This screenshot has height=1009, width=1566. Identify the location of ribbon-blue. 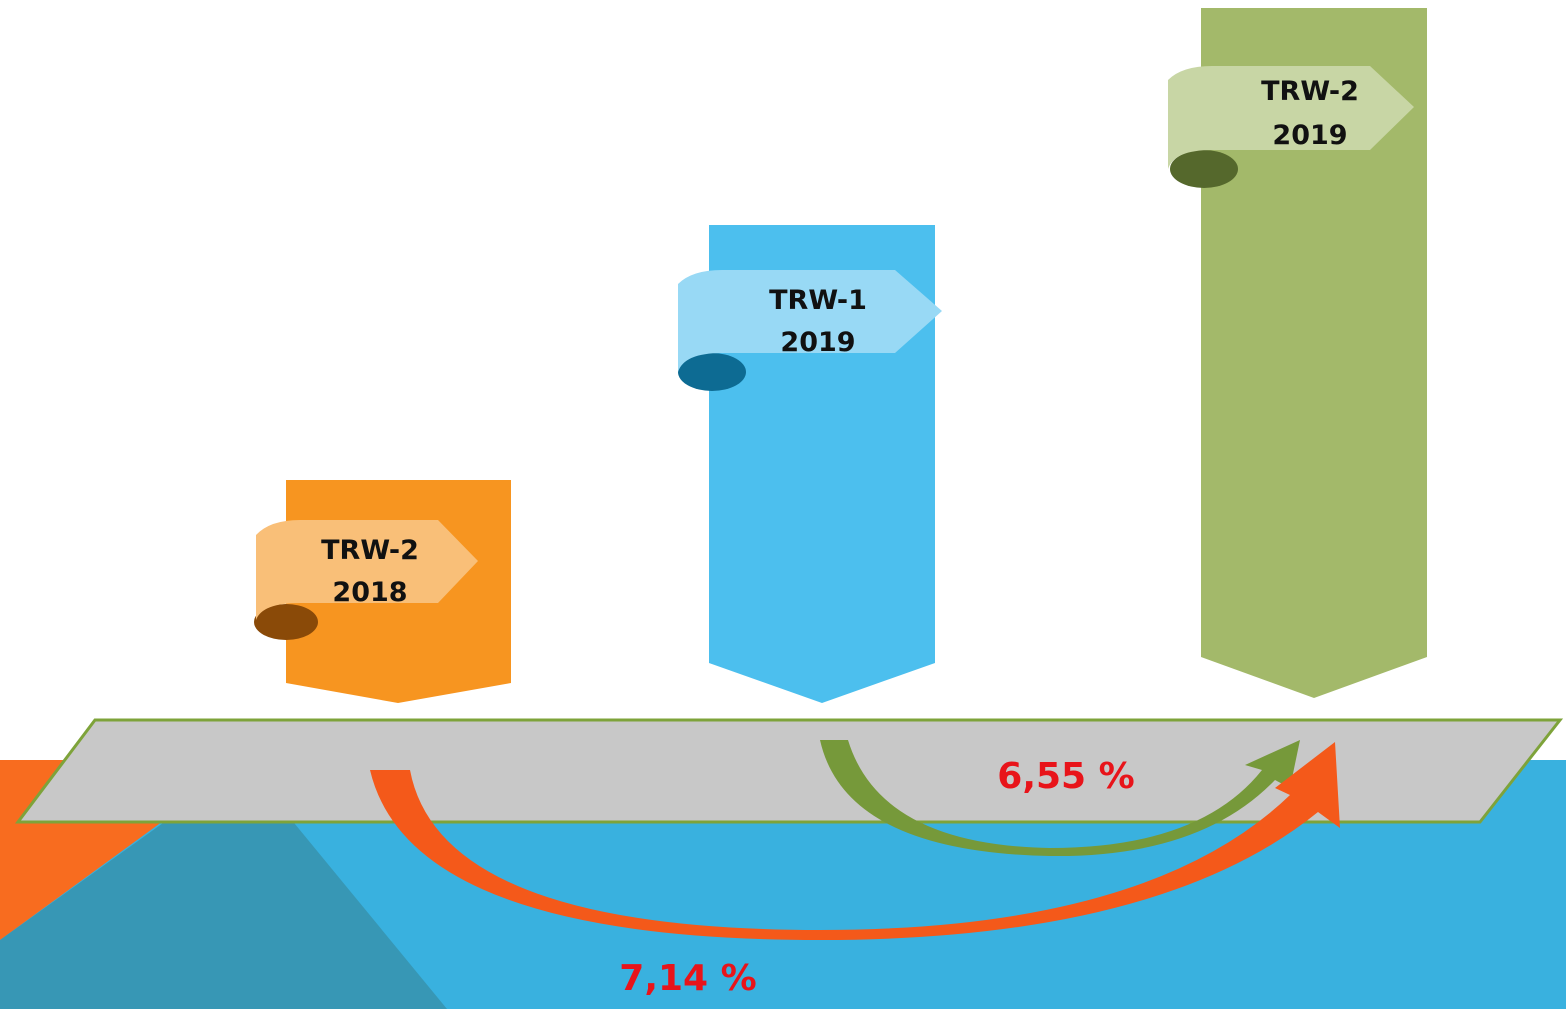
(810, 330).